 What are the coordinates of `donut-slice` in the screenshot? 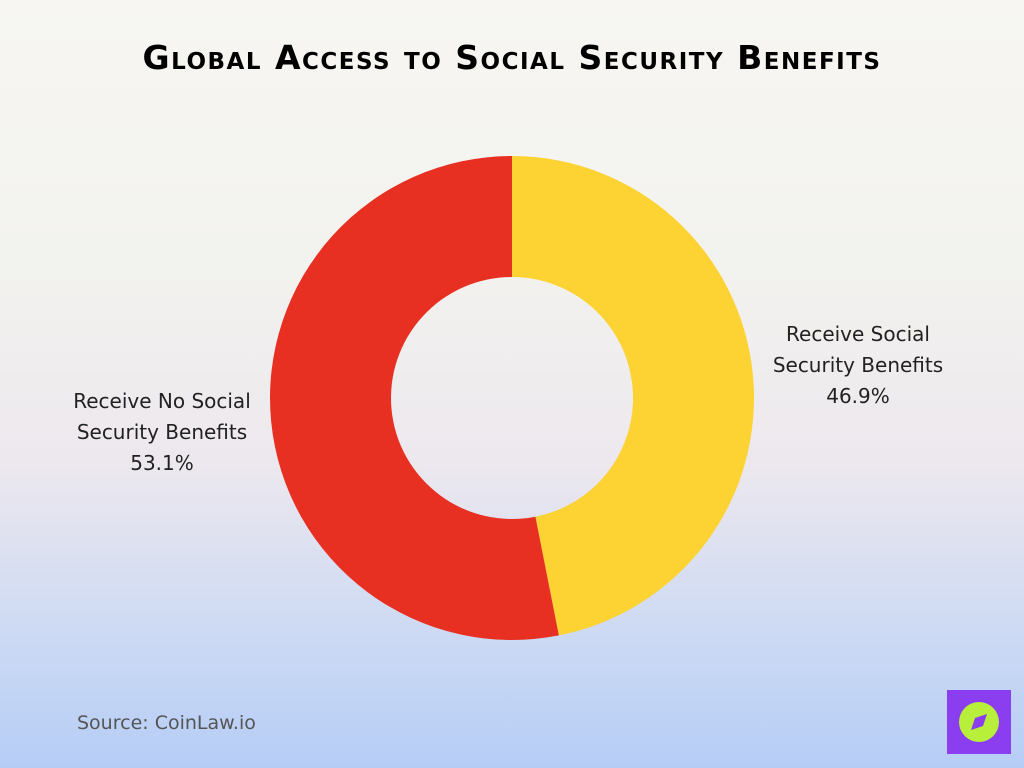 It's located at (633, 396).